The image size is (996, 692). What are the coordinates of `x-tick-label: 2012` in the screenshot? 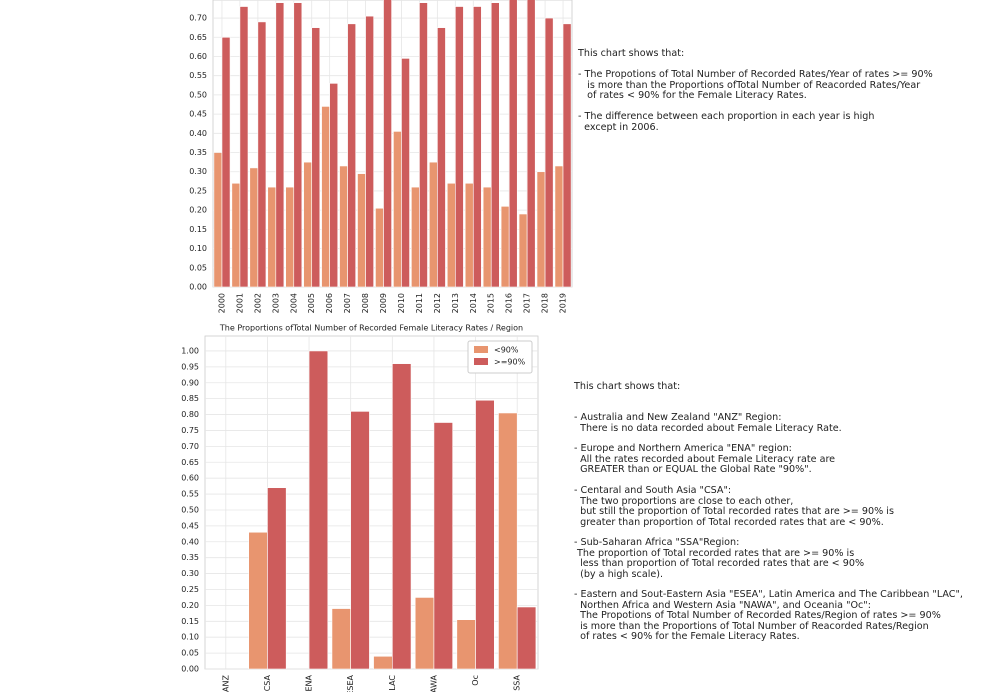 It's located at (437, 303).